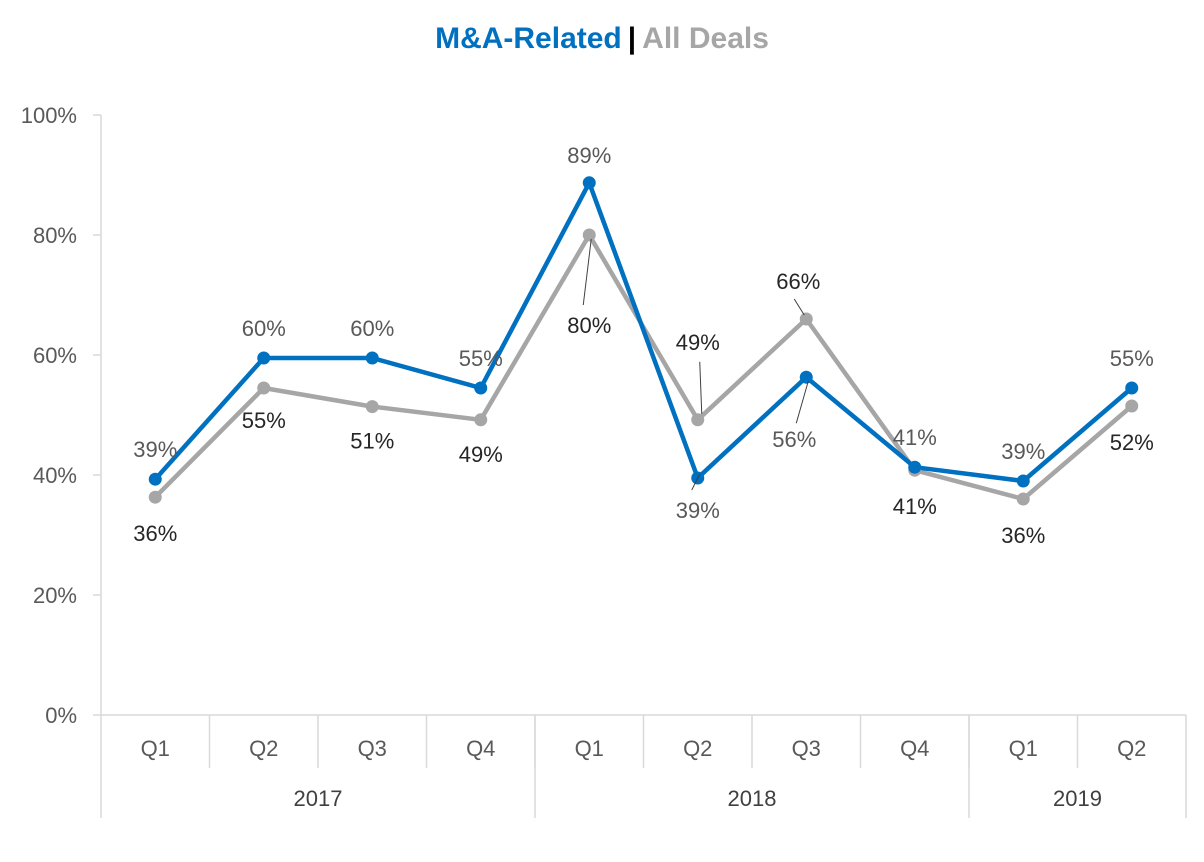 This screenshot has height=862, width=1204. I want to click on y-tick-label: 80%, so click(55, 235).